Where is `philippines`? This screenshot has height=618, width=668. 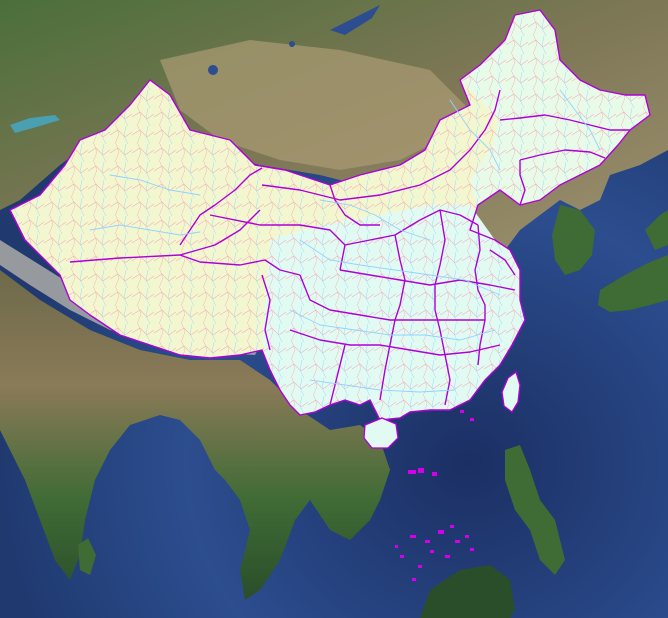 philippines is located at coordinates (535, 510).